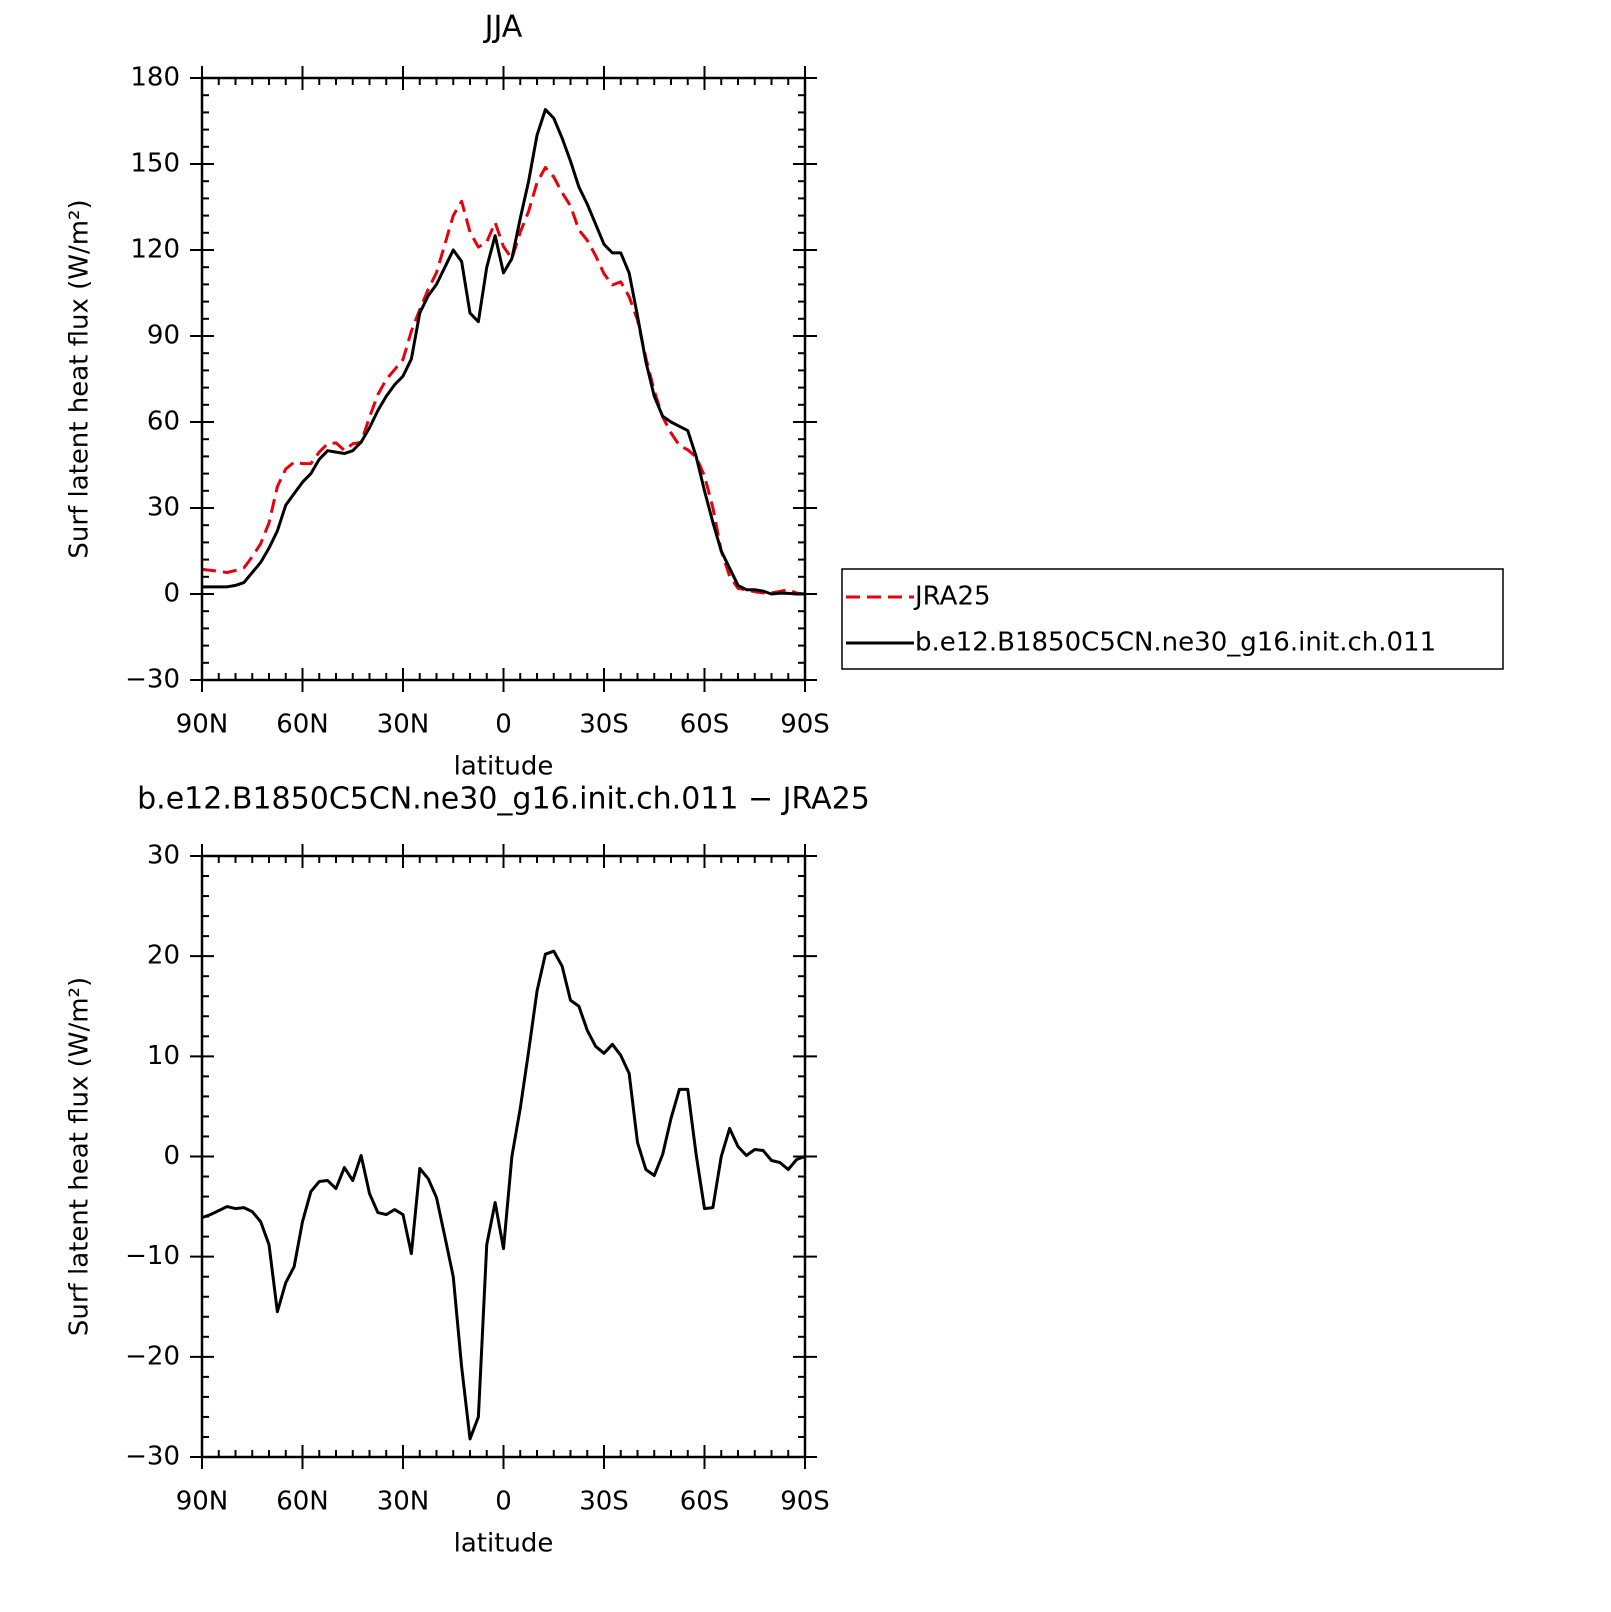 The width and height of the screenshot is (1611, 1612). I want to click on y-tick-label: 150, so click(155, 164).